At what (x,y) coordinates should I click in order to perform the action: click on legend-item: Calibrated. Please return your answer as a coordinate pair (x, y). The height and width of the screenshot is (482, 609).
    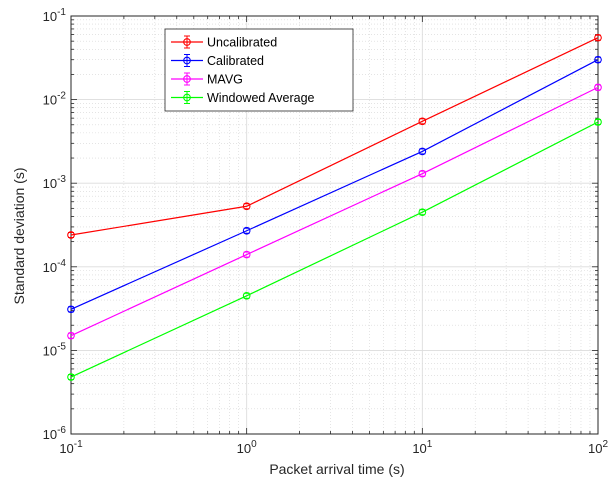
    Looking at the image, I should click on (217, 61).